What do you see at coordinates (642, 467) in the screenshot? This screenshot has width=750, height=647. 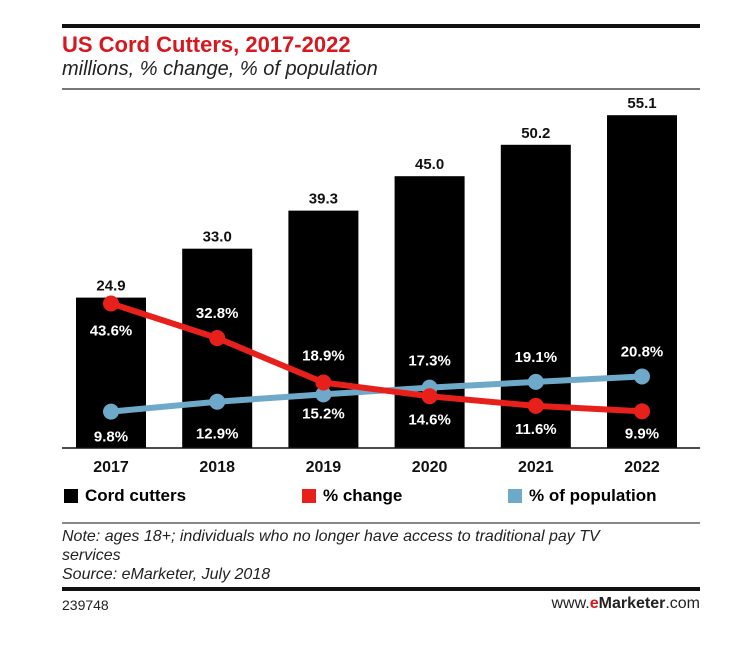 I see `x-tick-label: 2022` at bounding box center [642, 467].